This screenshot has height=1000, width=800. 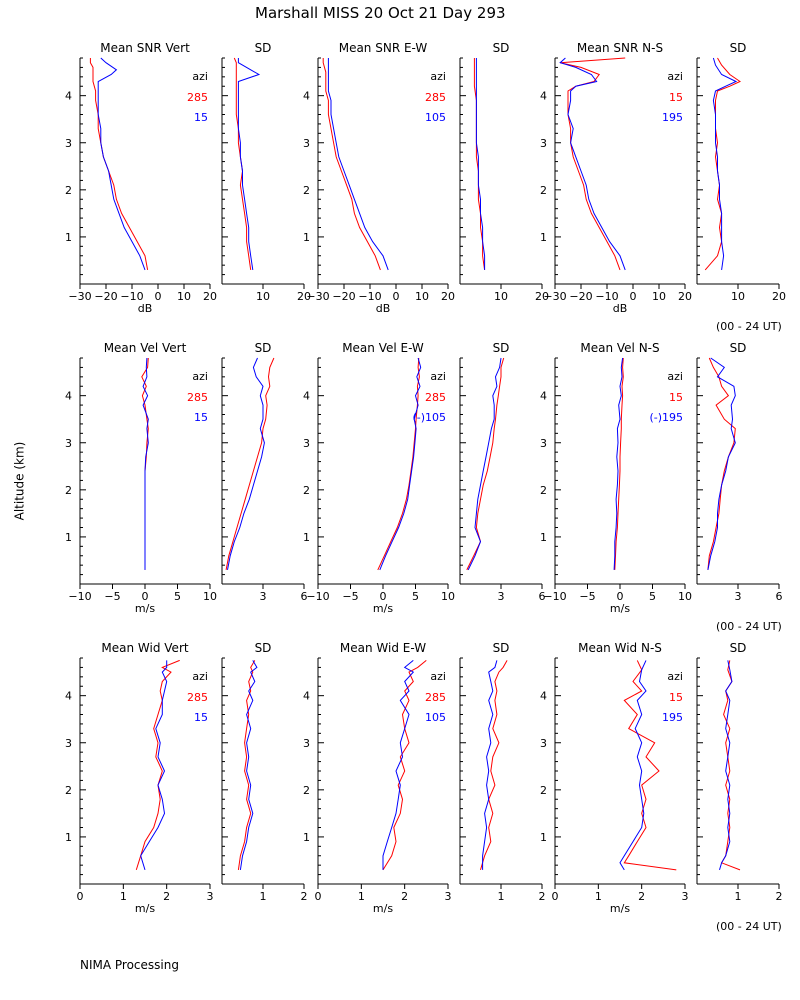 I want to click on legend-heading-r1c3: azi, so click(x=438, y=76).